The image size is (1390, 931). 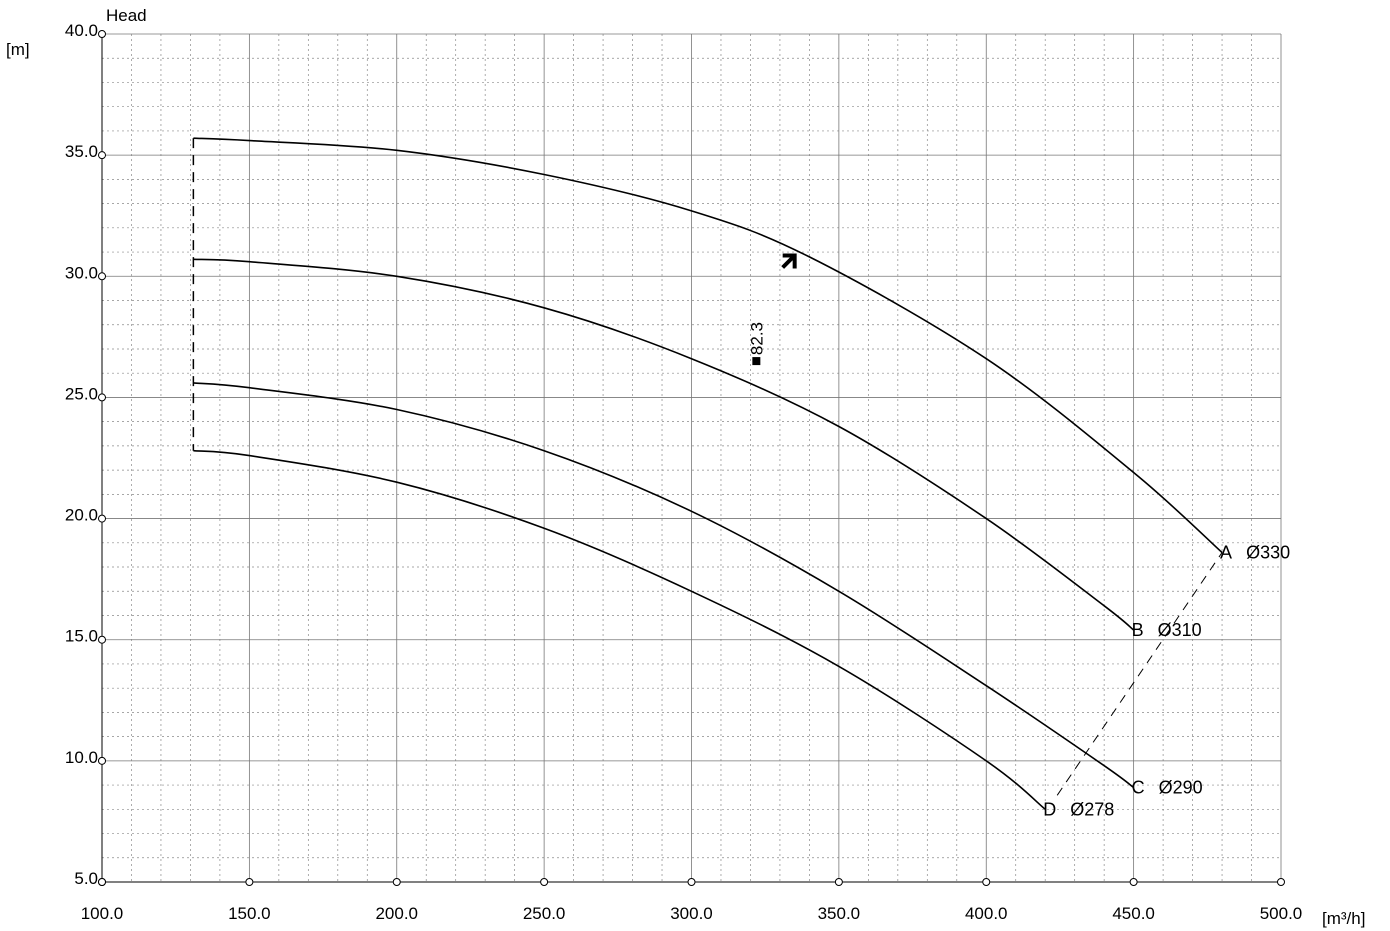 What do you see at coordinates (81, 636) in the screenshot?
I see `y-tick-label: 15.0` at bounding box center [81, 636].